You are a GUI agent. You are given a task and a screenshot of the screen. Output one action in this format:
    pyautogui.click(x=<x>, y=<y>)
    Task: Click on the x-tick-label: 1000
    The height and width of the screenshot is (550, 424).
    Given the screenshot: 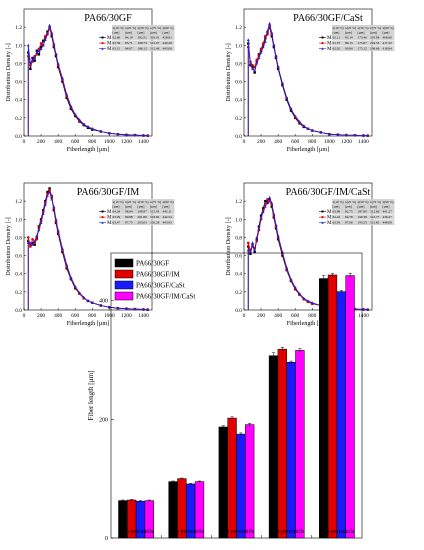 What is the action you would take?
    pyautogui.click(x=109, y=316)
    